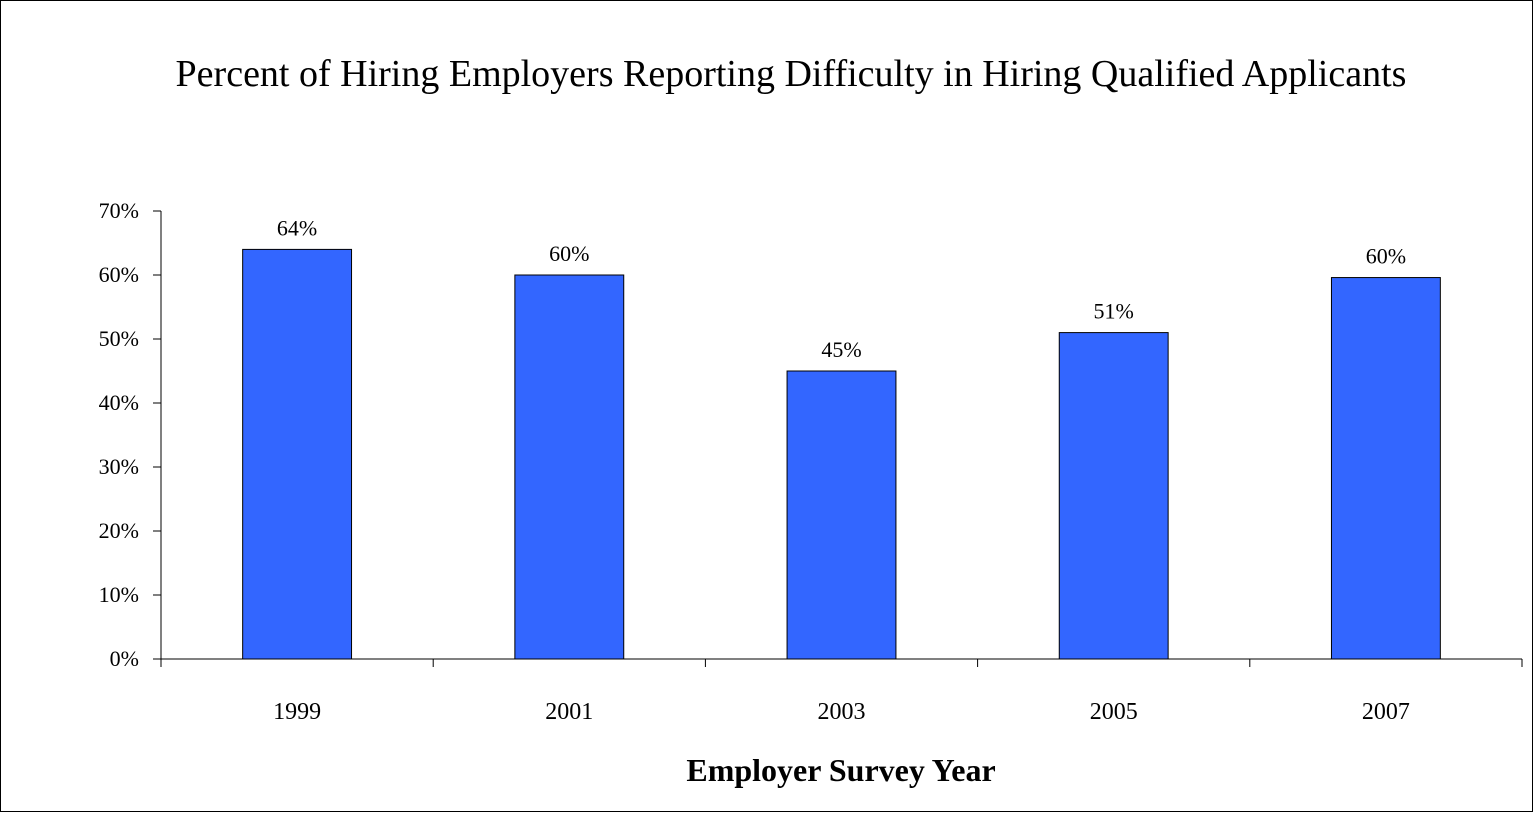 Image resolution: width=1533 pixels, height=813 pixels. What do you see at coordinates (119, 210) in the screenshot?
I see `y-tick-label: 70%` at bounding box center [119, 210].